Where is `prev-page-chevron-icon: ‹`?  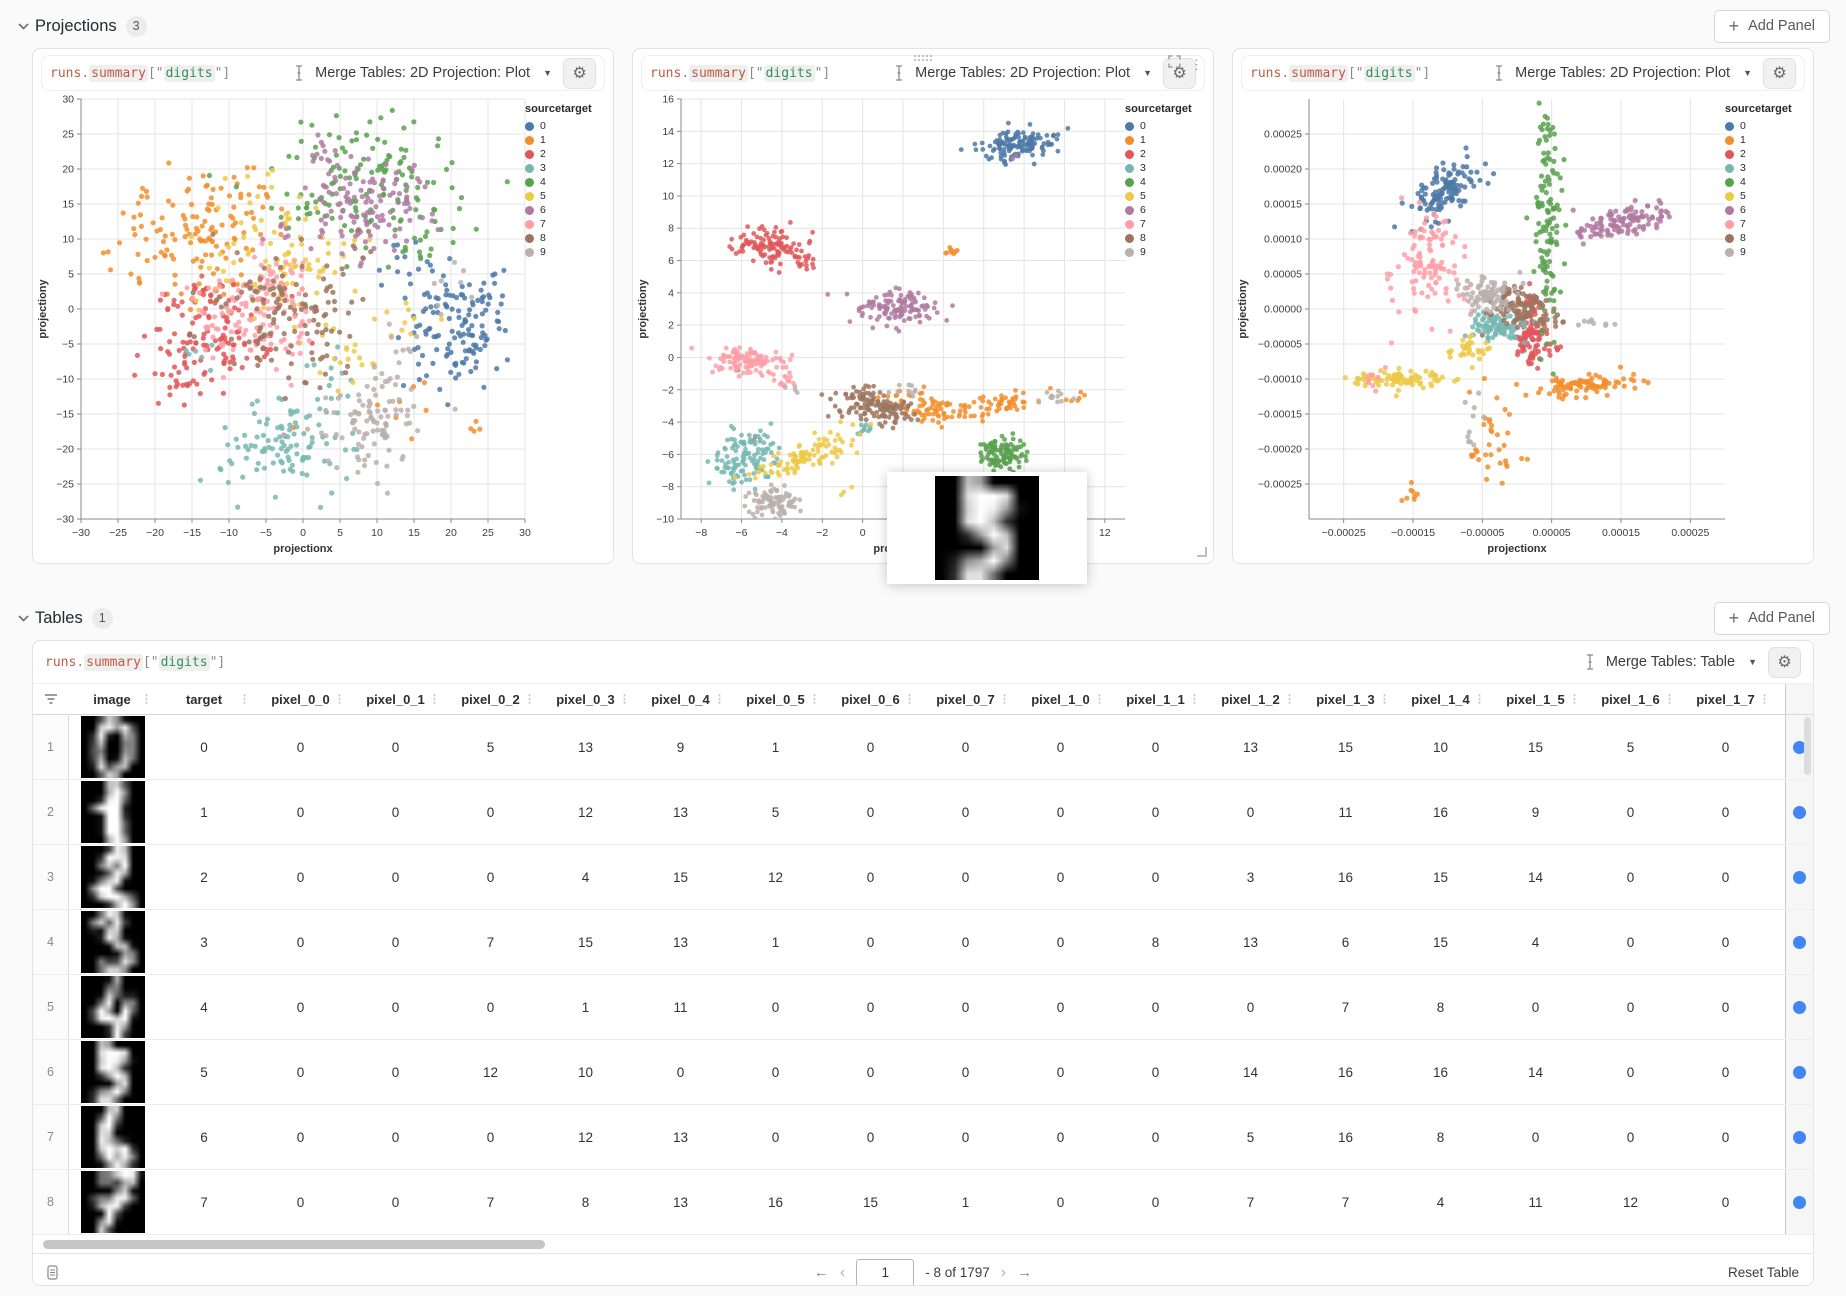 prev-page-chevron-icon: ‹ is located at coordinates (842, 1272).